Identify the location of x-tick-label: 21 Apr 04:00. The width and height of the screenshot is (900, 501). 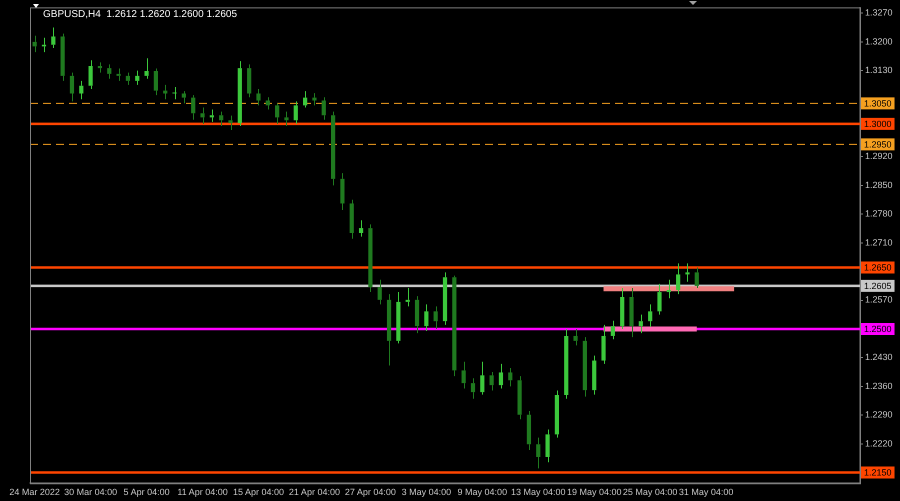
(314, 492).